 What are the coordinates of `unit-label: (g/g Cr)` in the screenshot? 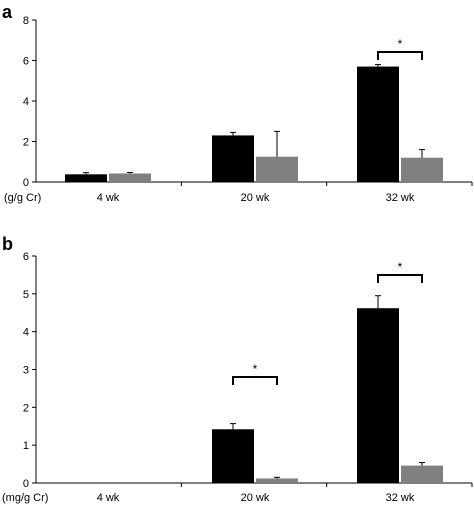 It's located at (22, 198).